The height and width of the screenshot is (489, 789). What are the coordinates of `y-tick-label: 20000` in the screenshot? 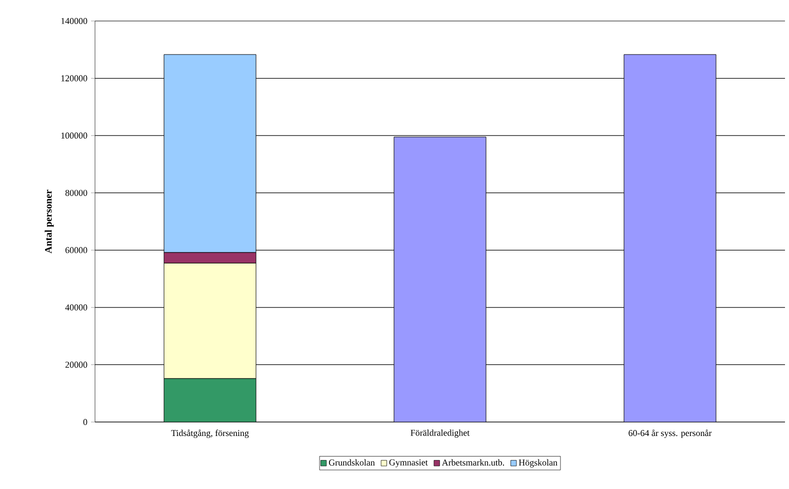 It's located at (76, 365).